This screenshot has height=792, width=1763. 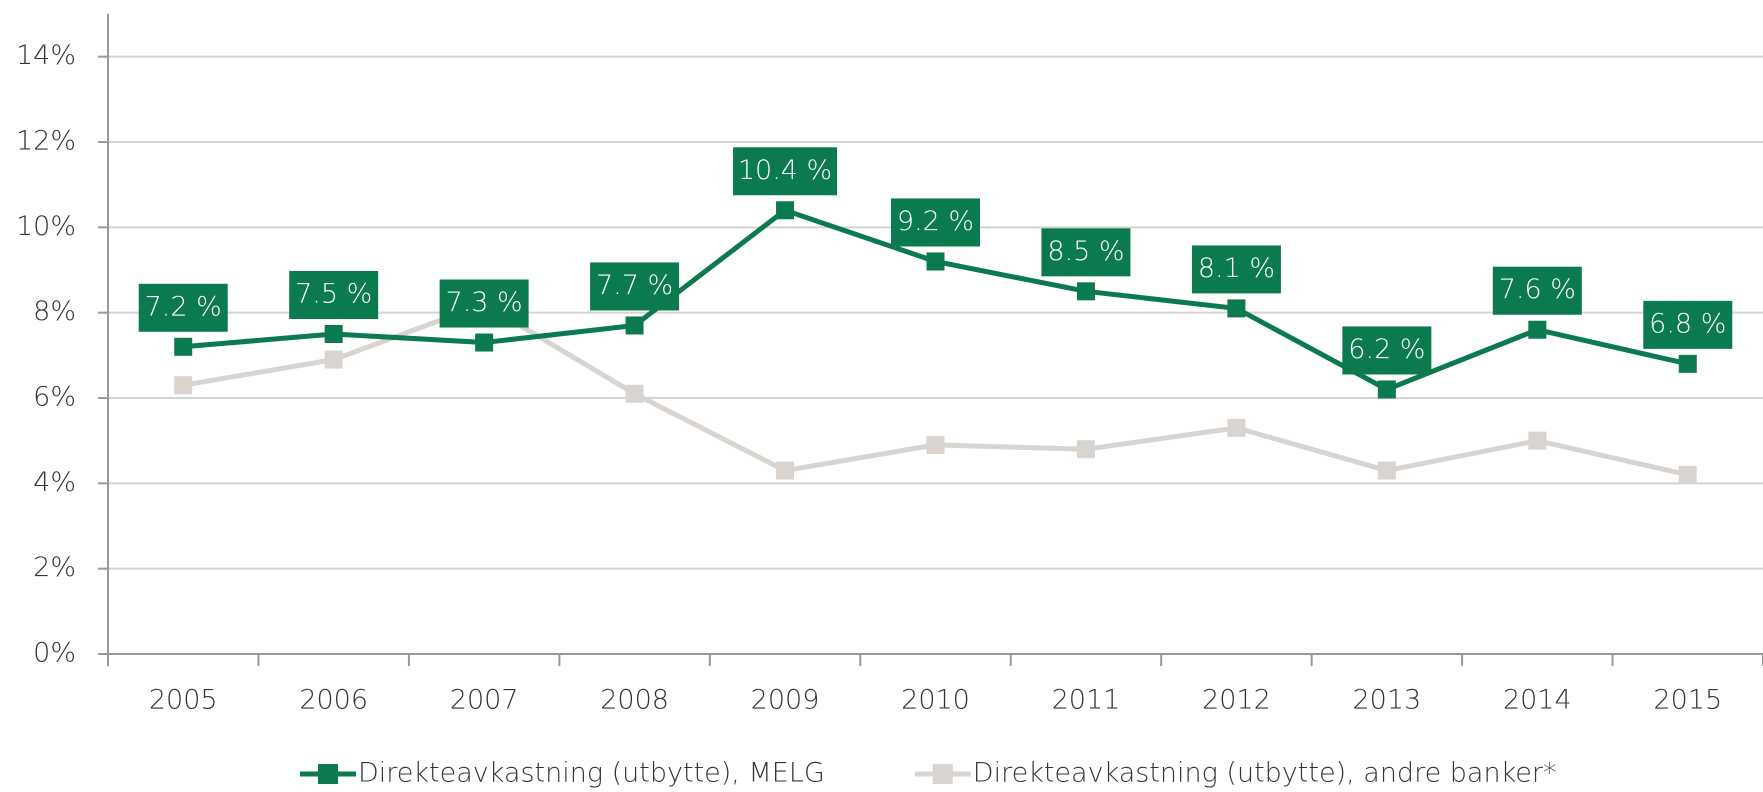 What do you see at coordinates (183, 700) in the screenshot?
I see `x-tick-label: 2005` at bounding box center [183, 700].